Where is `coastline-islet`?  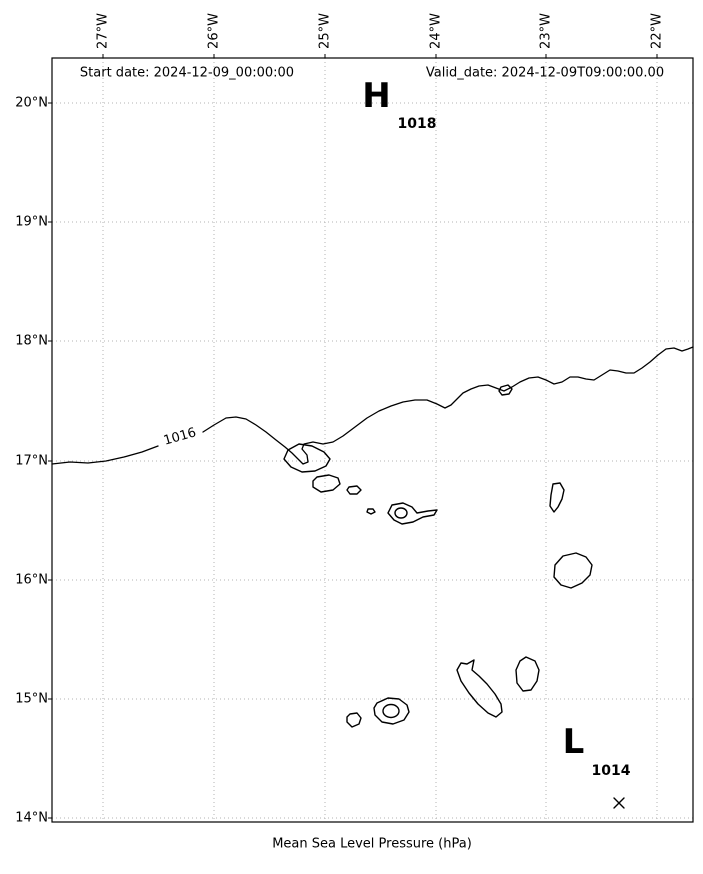
coastline-islet is located at coordinates (371, 511).